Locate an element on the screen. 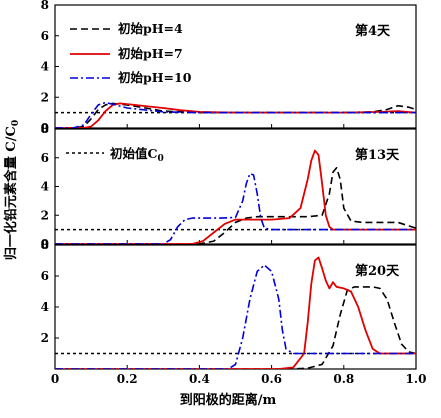 The height and width of the screenshot is (418, 441). series-line-ph4 is located at coordinates (235, 115).